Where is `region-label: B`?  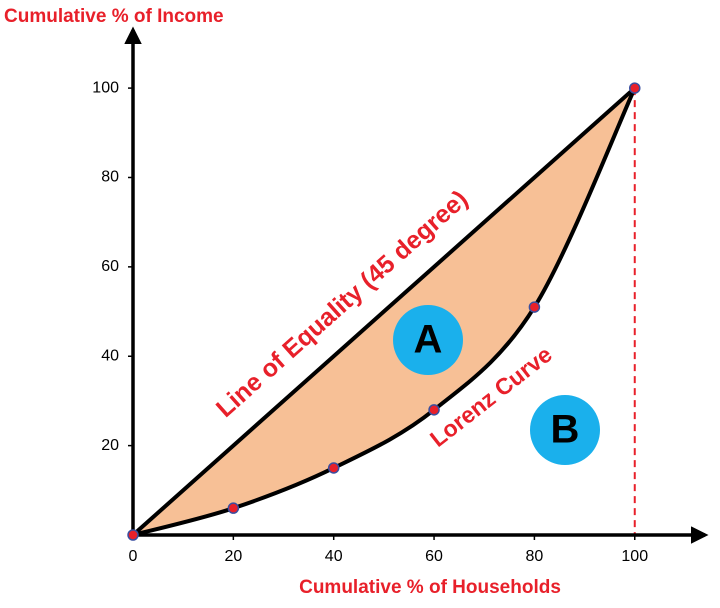 region-label: B is located at coordinates (565, 430).